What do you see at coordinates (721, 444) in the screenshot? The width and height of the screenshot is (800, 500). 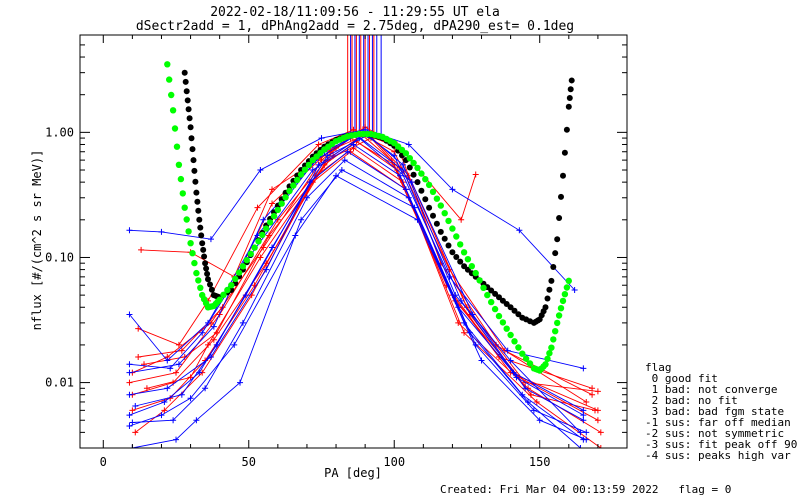 I see `legend-item: -3 sus: fit peak off 90` at bounding box center [721, 444].